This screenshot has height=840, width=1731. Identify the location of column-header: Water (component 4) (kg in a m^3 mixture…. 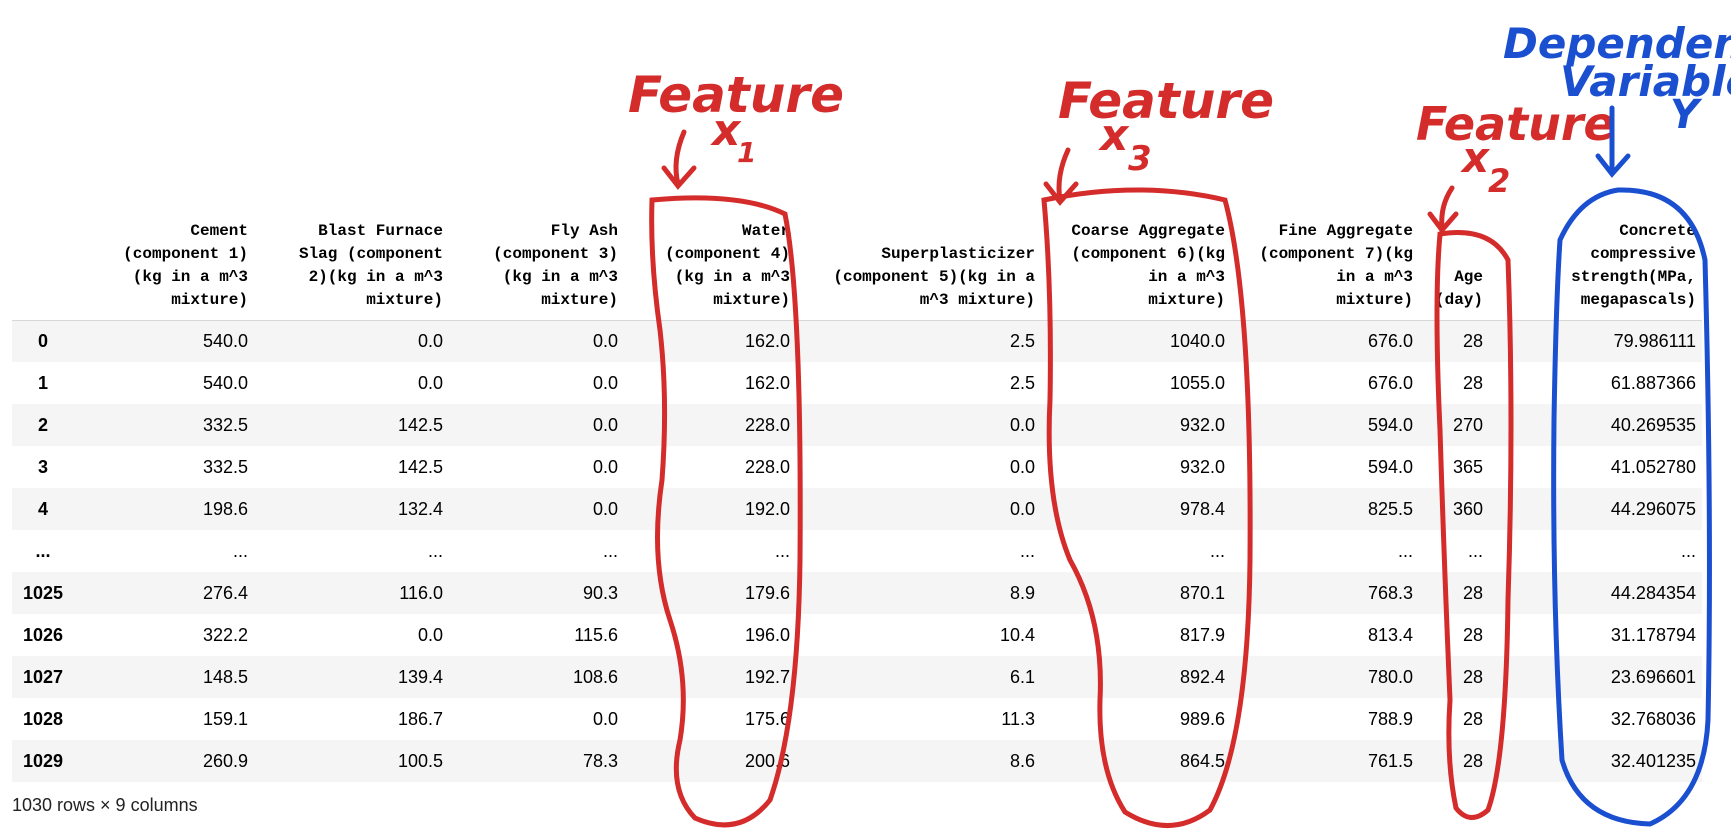
(710, 160).